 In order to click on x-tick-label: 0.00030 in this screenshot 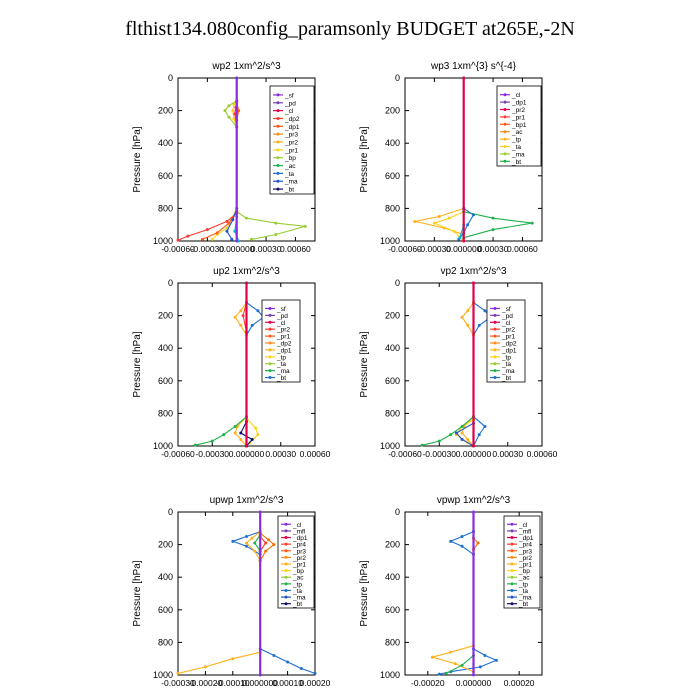, I will do `click(507, 454)`.